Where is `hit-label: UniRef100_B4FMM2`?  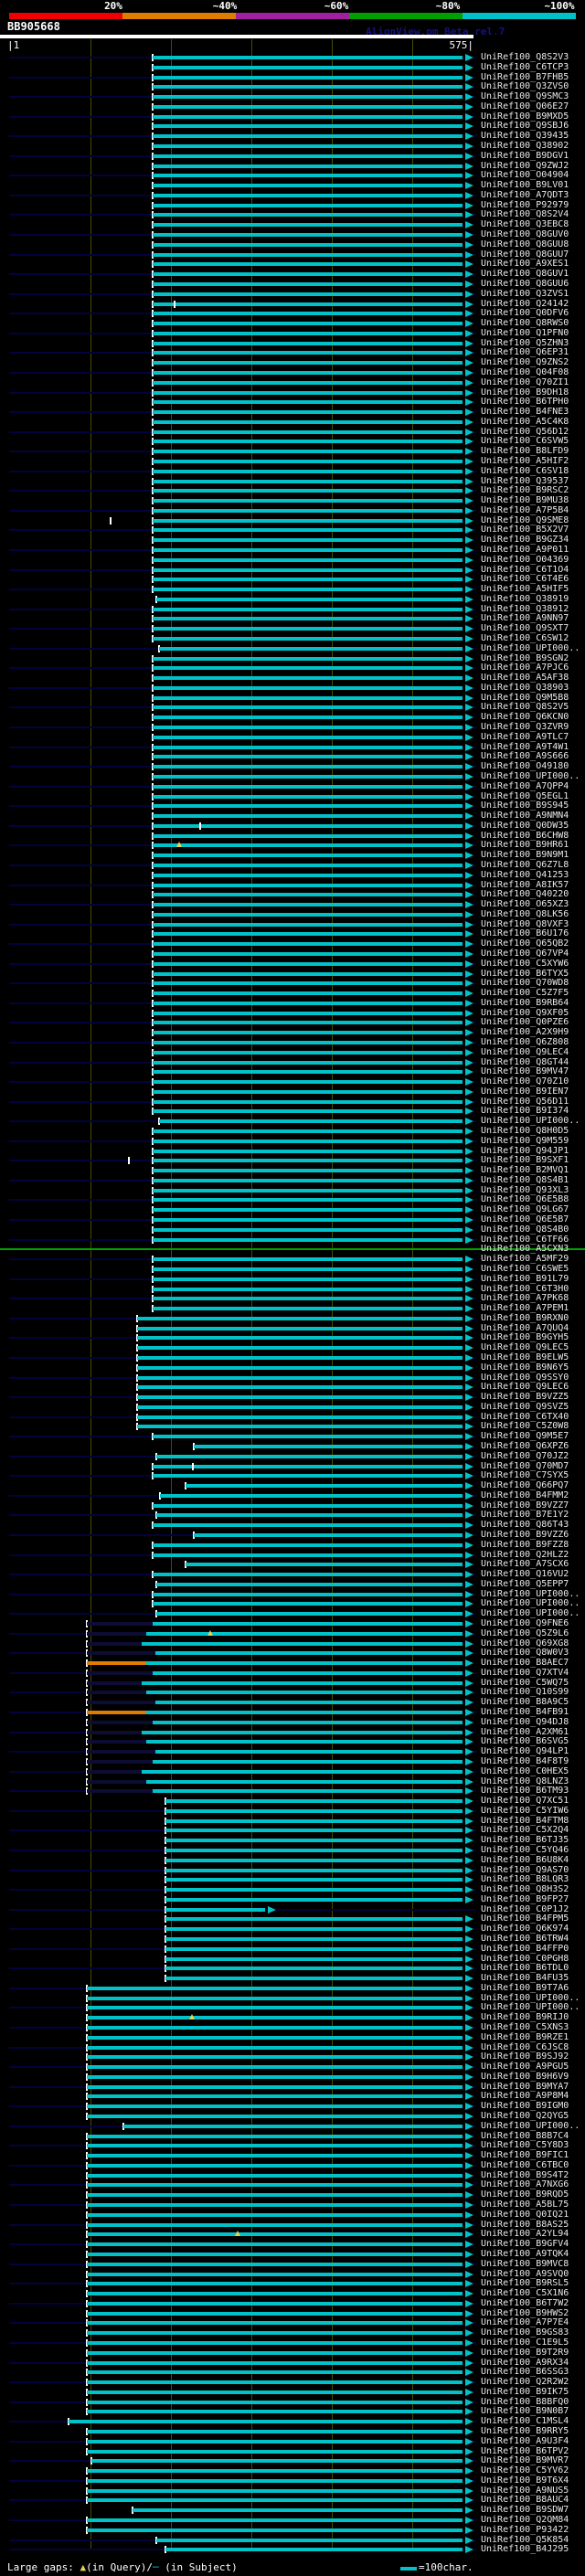
hit-label: UniRef100_B4FMM2 is located at coordinates (525, 1494).